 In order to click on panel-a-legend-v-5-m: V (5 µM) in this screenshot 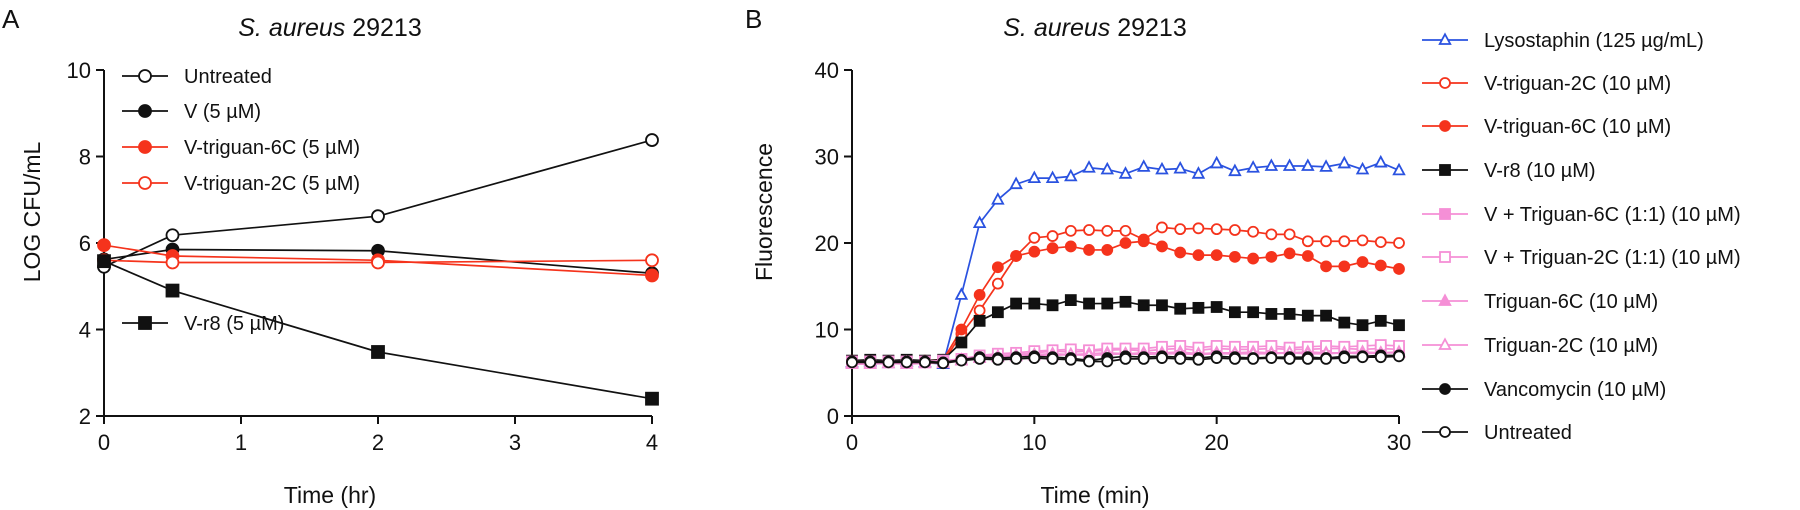, I will do `click(191, 112)`.